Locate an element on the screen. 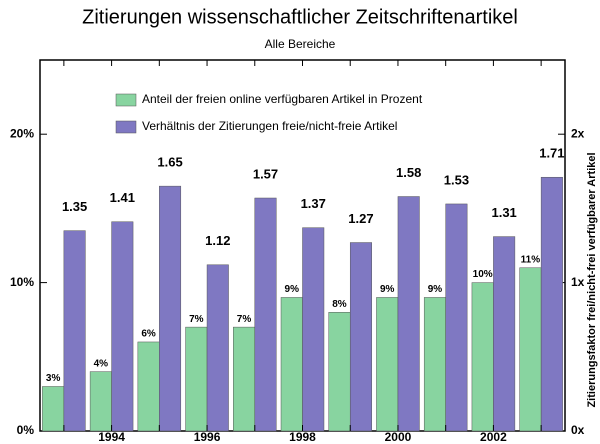 This screenshot has width=600, height=444. x-tick-label: 1998 is located at coordinates (302, 437).